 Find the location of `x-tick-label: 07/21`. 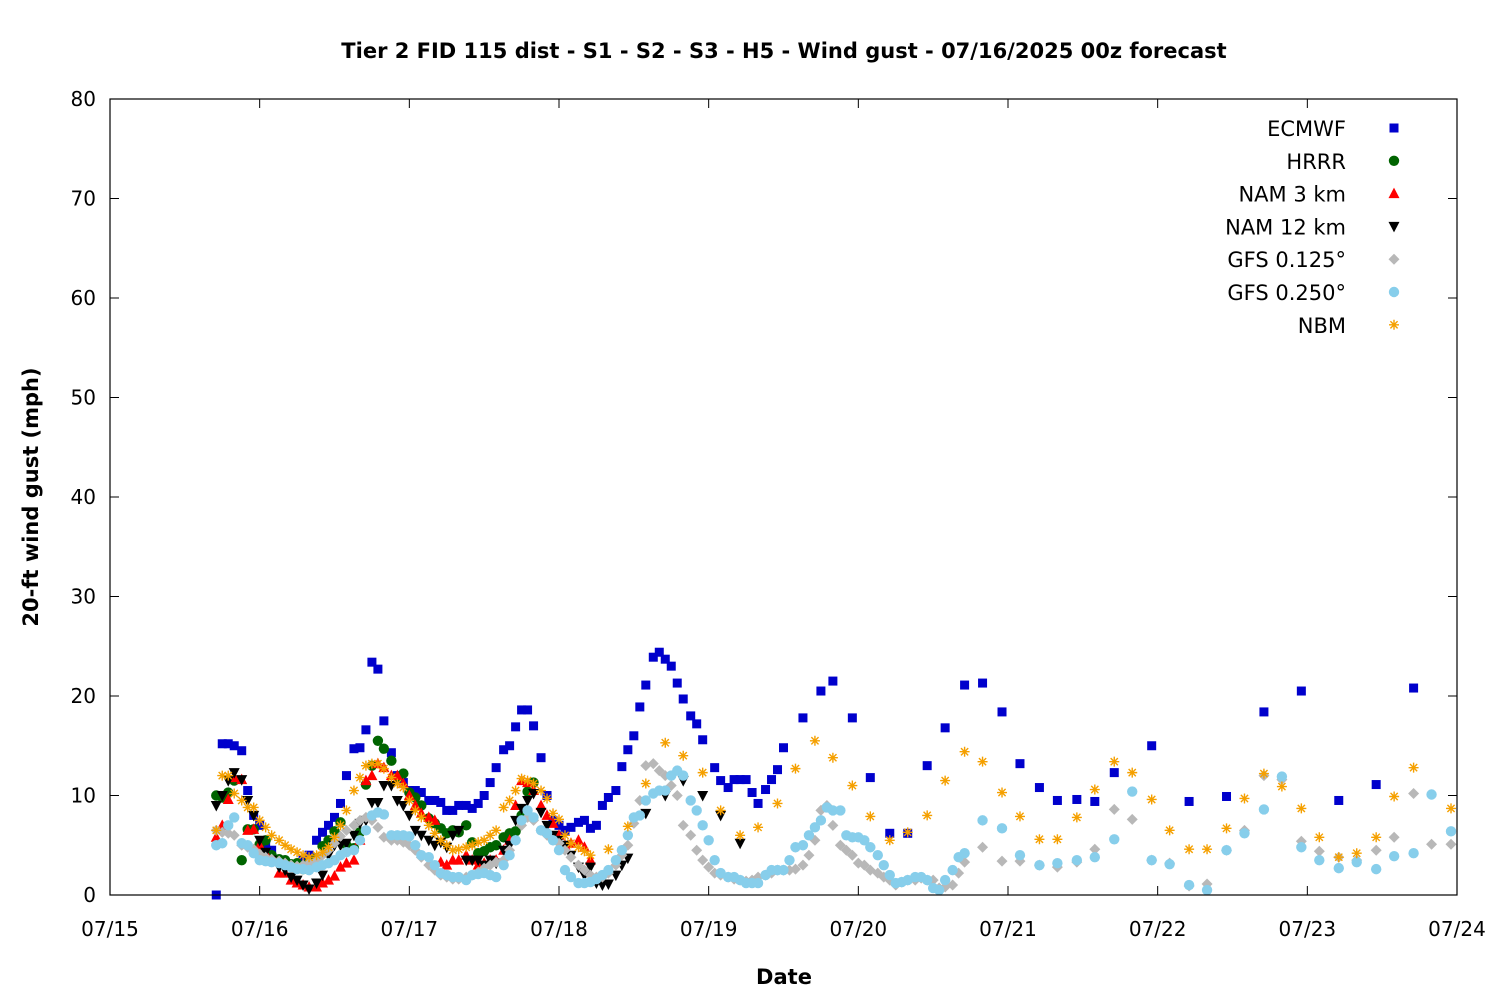

x-tick-label: 07/21 is located at coordinates (1008, 929).